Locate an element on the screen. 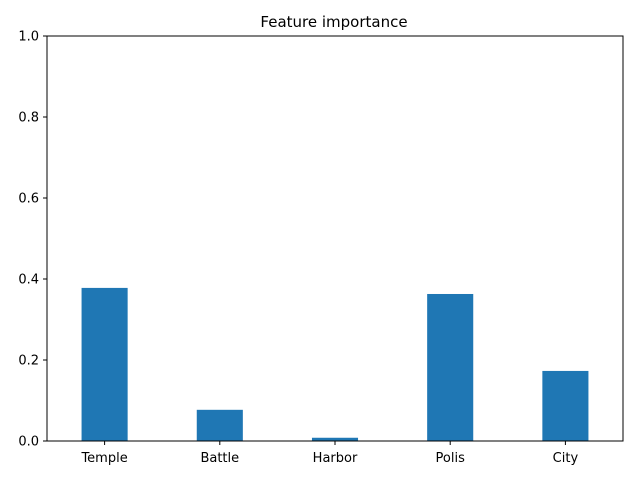 The image size is (640, 480). y-tick-label: 0.4 is located at coordinates (28, 280).